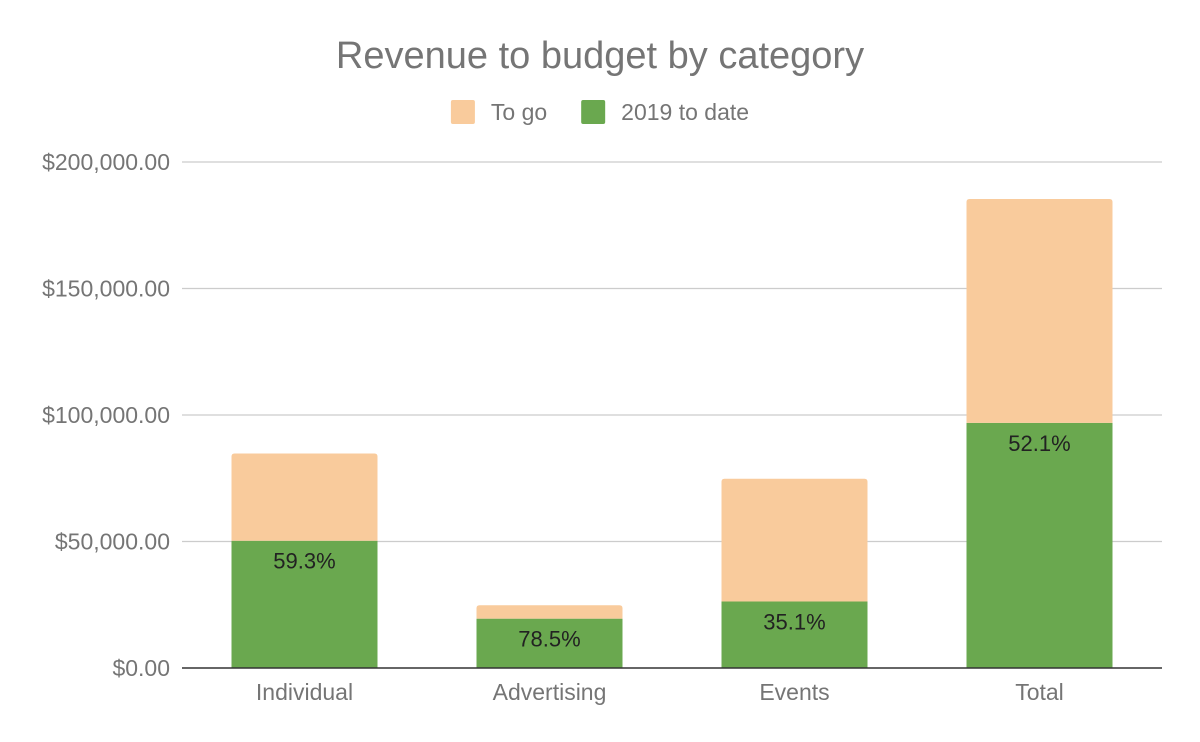 This screenshot has width=1200, height=742. I want to click on x-tick-label: Events, so click(794, 692).